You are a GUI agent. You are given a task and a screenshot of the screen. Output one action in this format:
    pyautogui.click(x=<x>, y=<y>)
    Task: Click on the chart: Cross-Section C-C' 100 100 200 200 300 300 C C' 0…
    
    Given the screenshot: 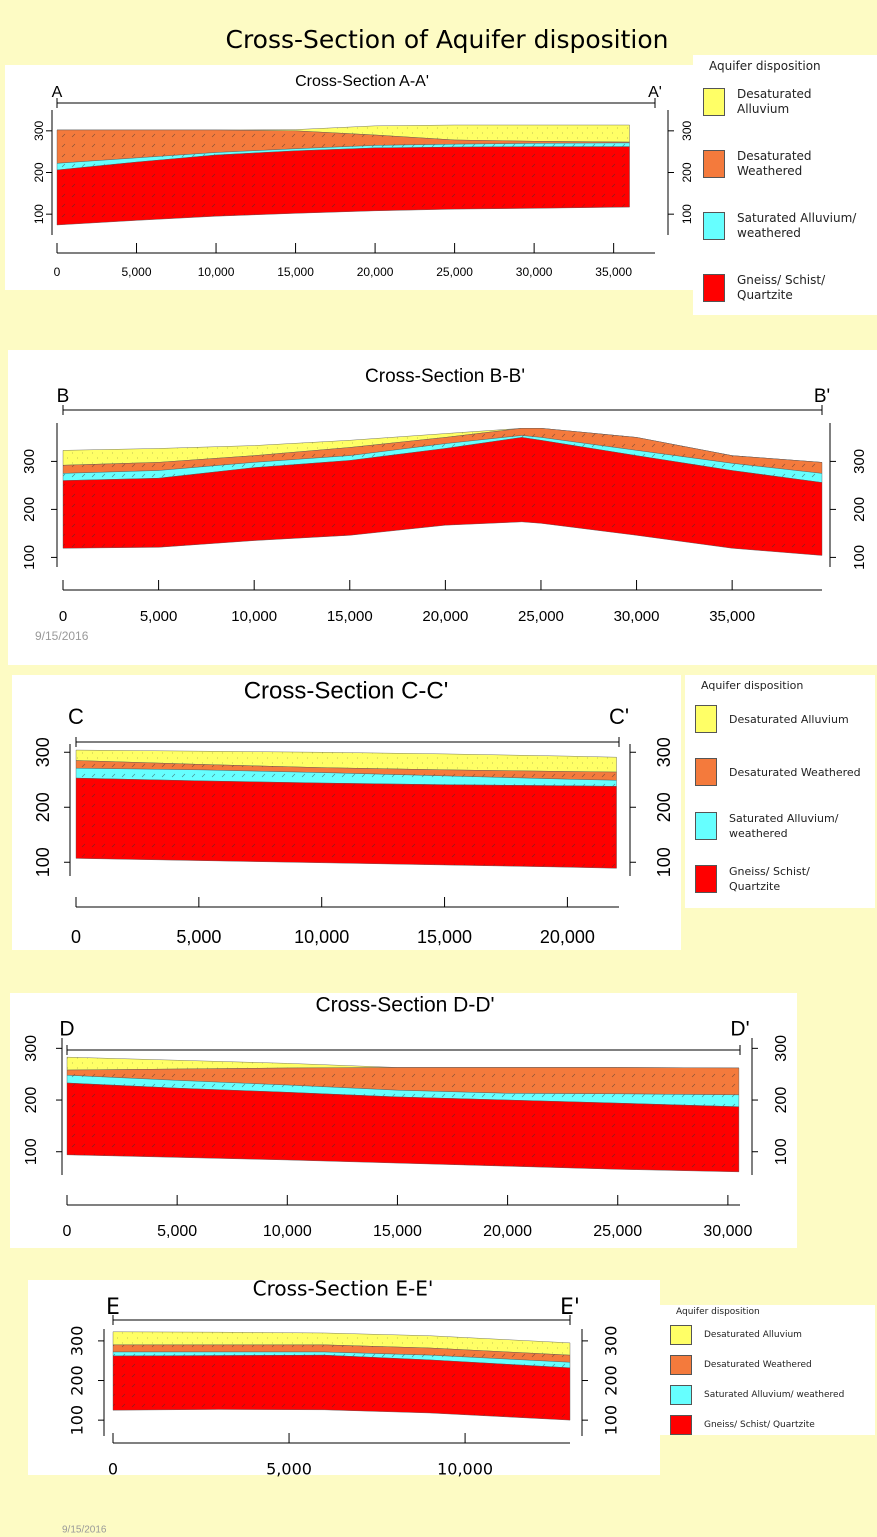 What is the action you would take?
    pyautogui.click(x=353, y=811)
    